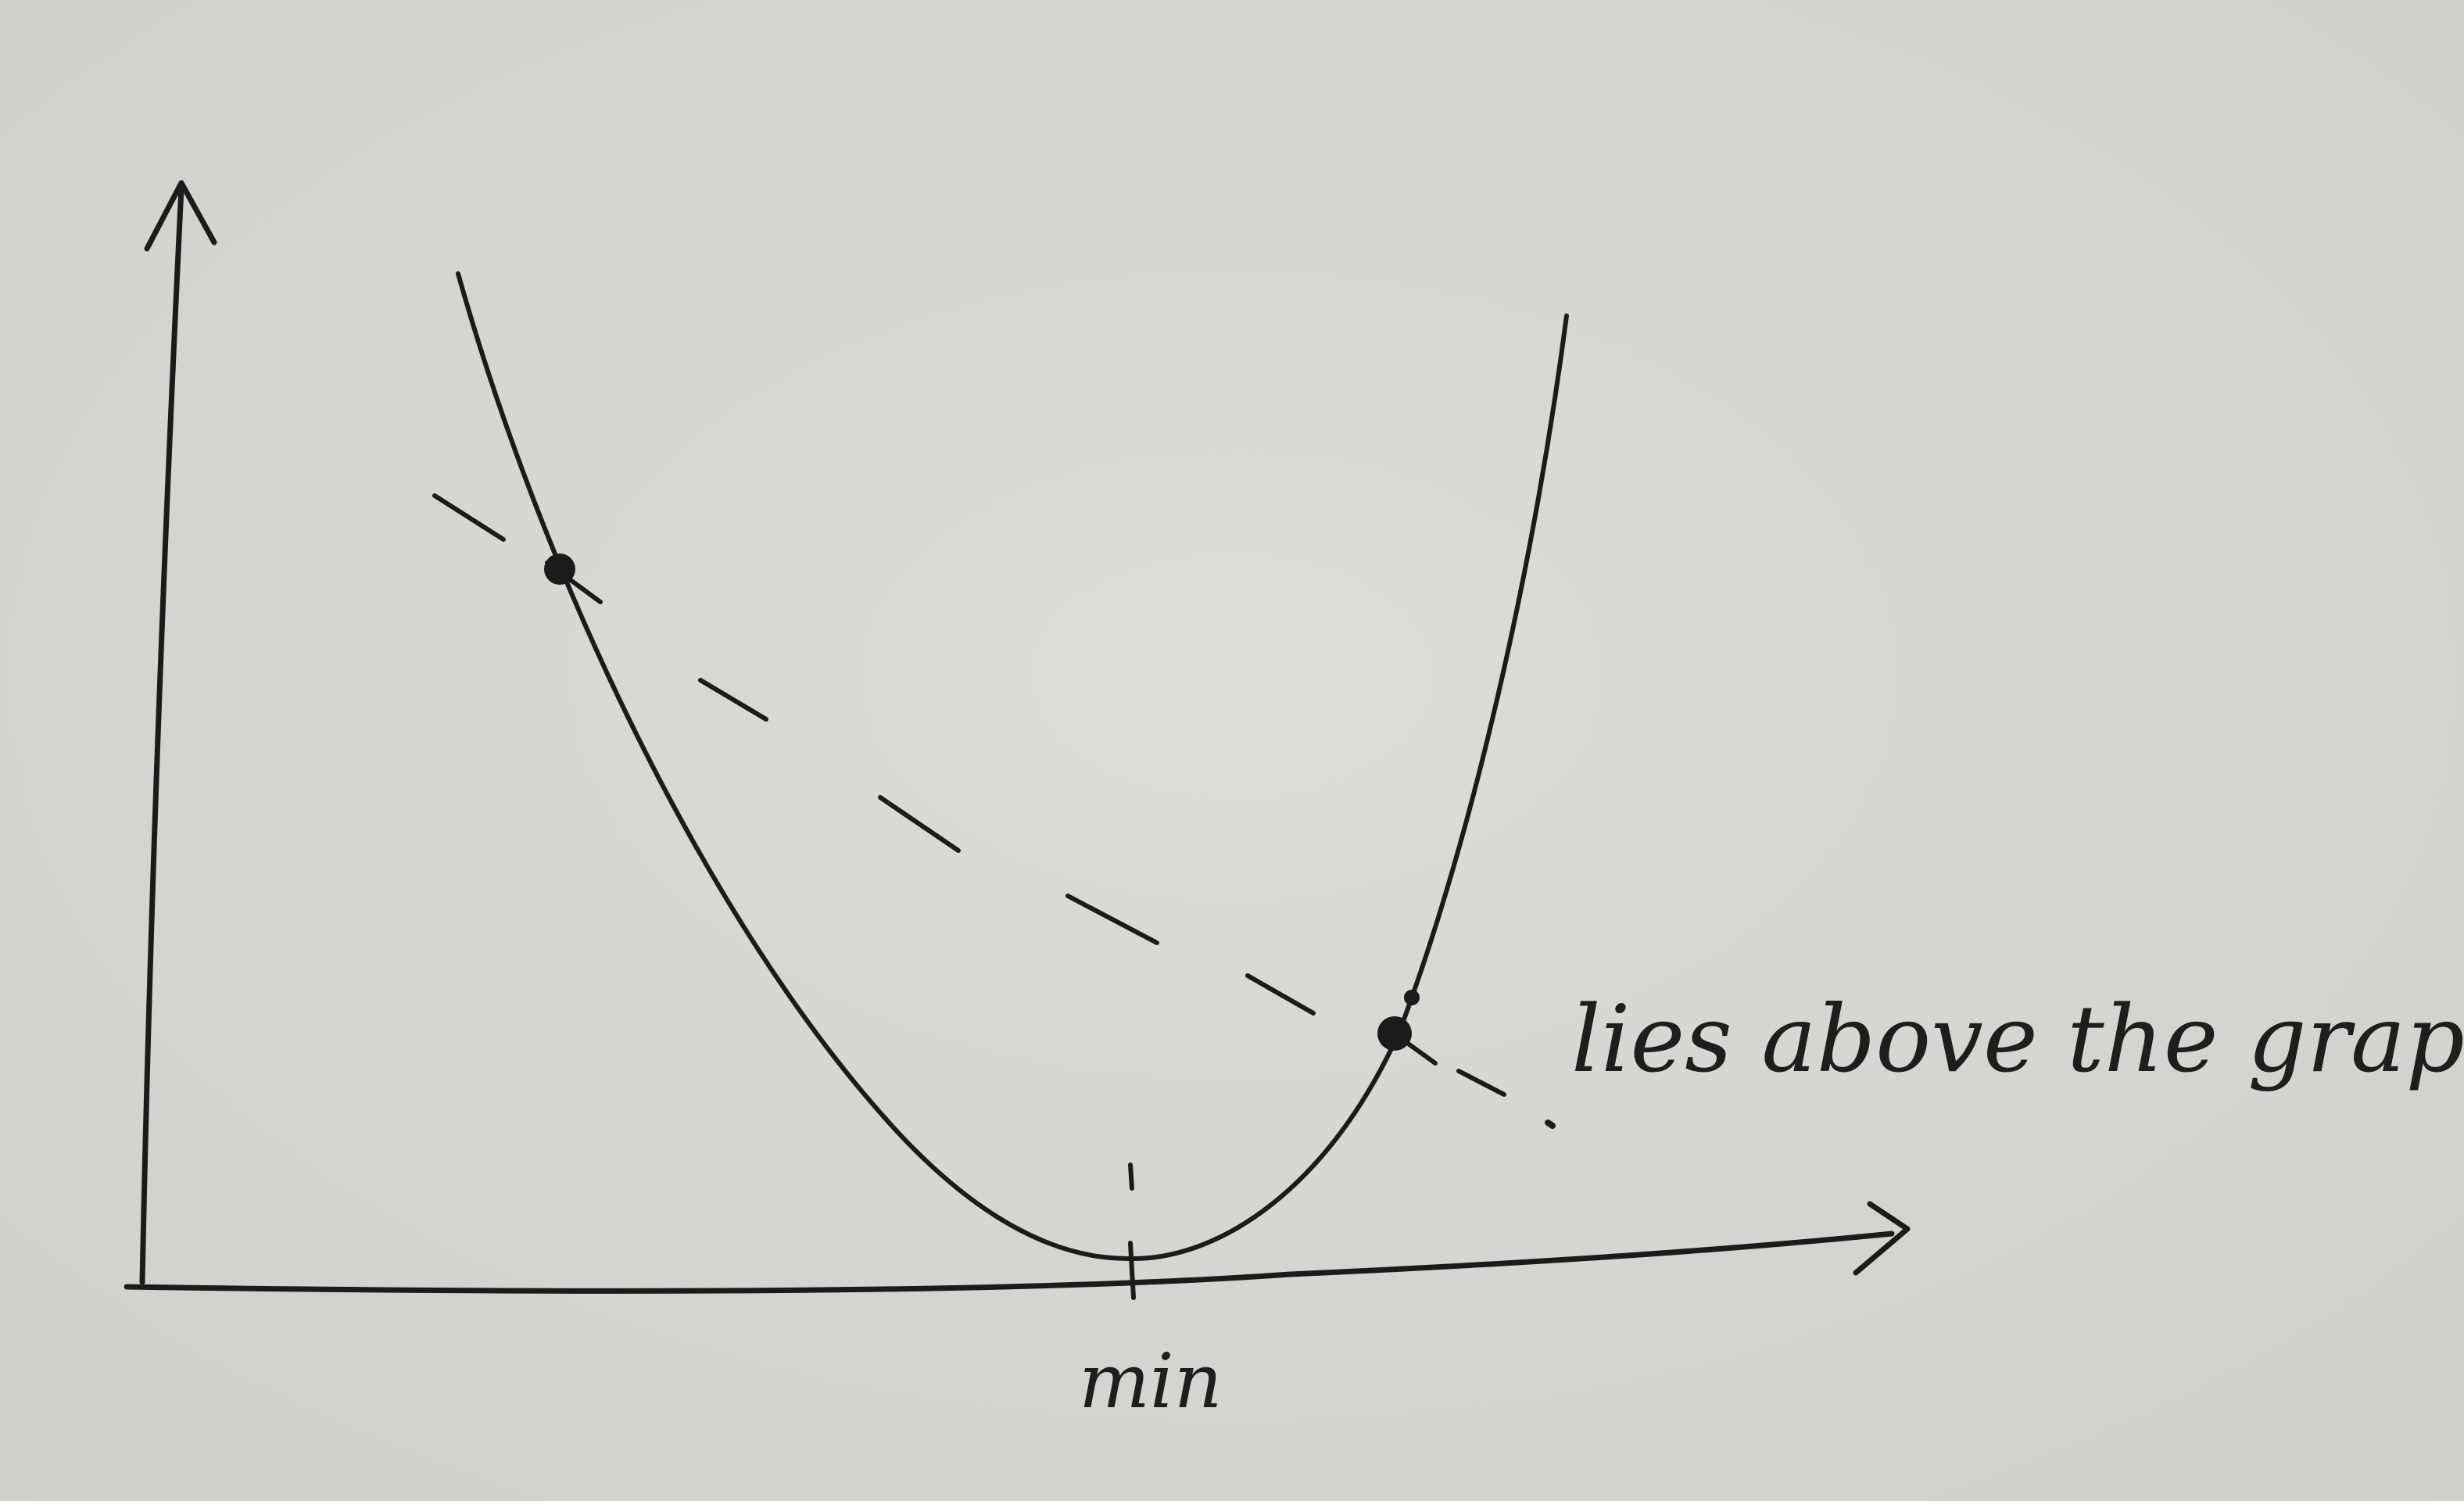 Image resolution: width=2464 pixels, height=1501 pixels. Describe the element at coordinates (2018, 1039) in the screenshot. I see `annotation-text: lies above the graph.` at that location.